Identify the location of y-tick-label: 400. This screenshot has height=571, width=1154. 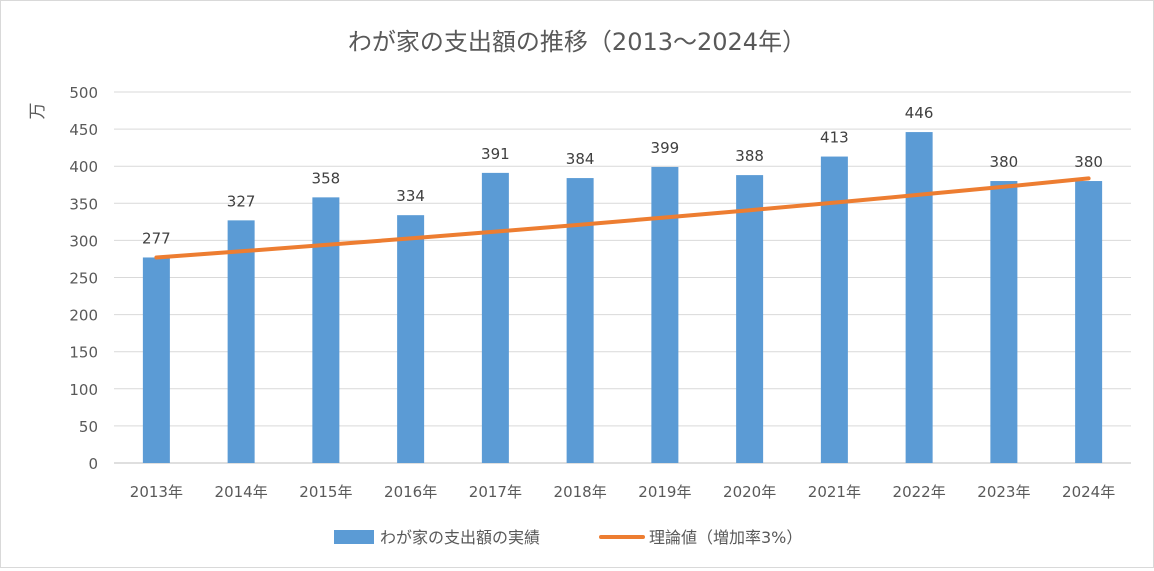
(83, 167).